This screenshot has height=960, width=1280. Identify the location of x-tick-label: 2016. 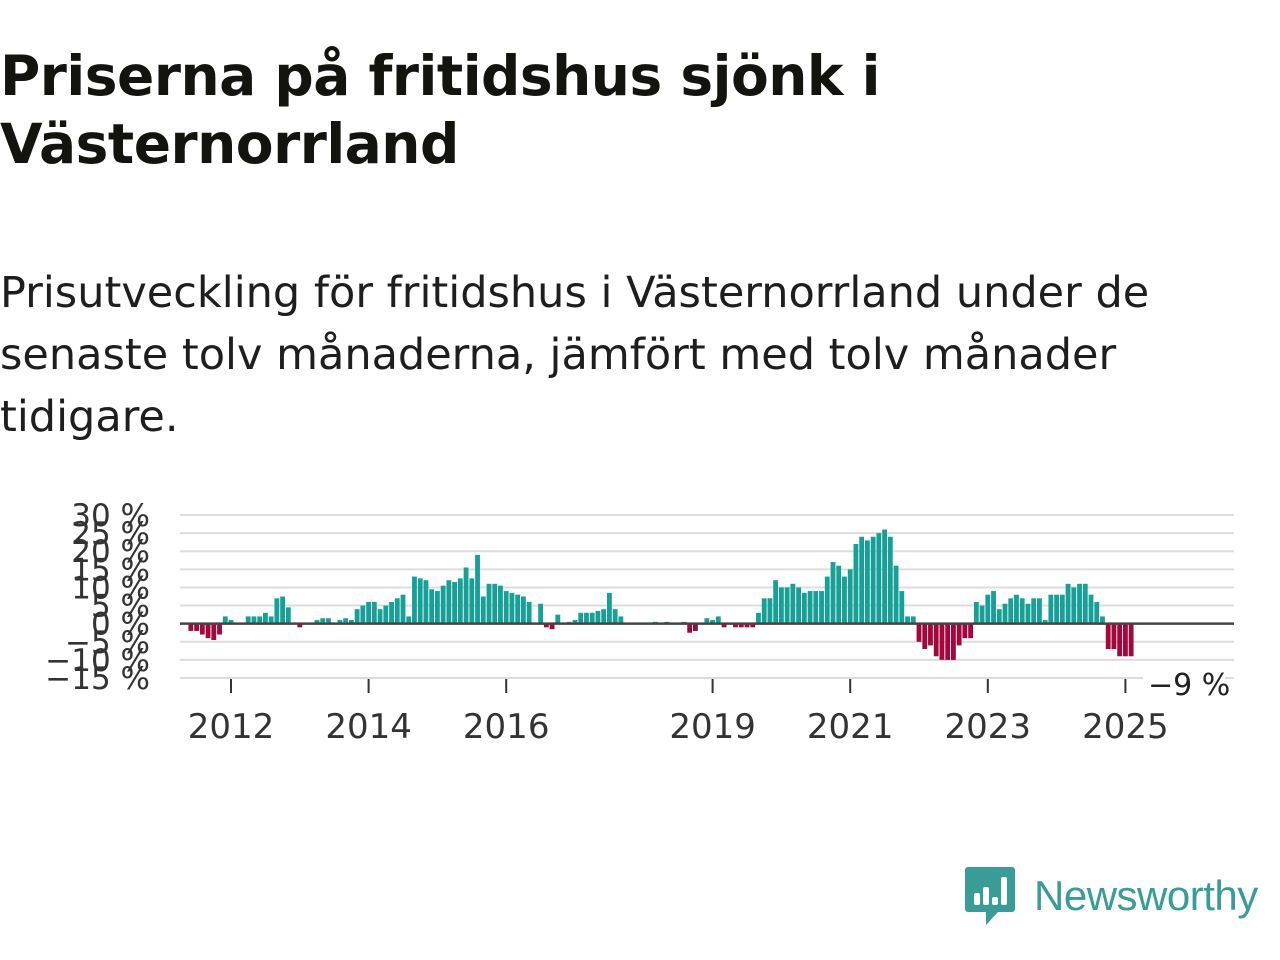
(506, 727).